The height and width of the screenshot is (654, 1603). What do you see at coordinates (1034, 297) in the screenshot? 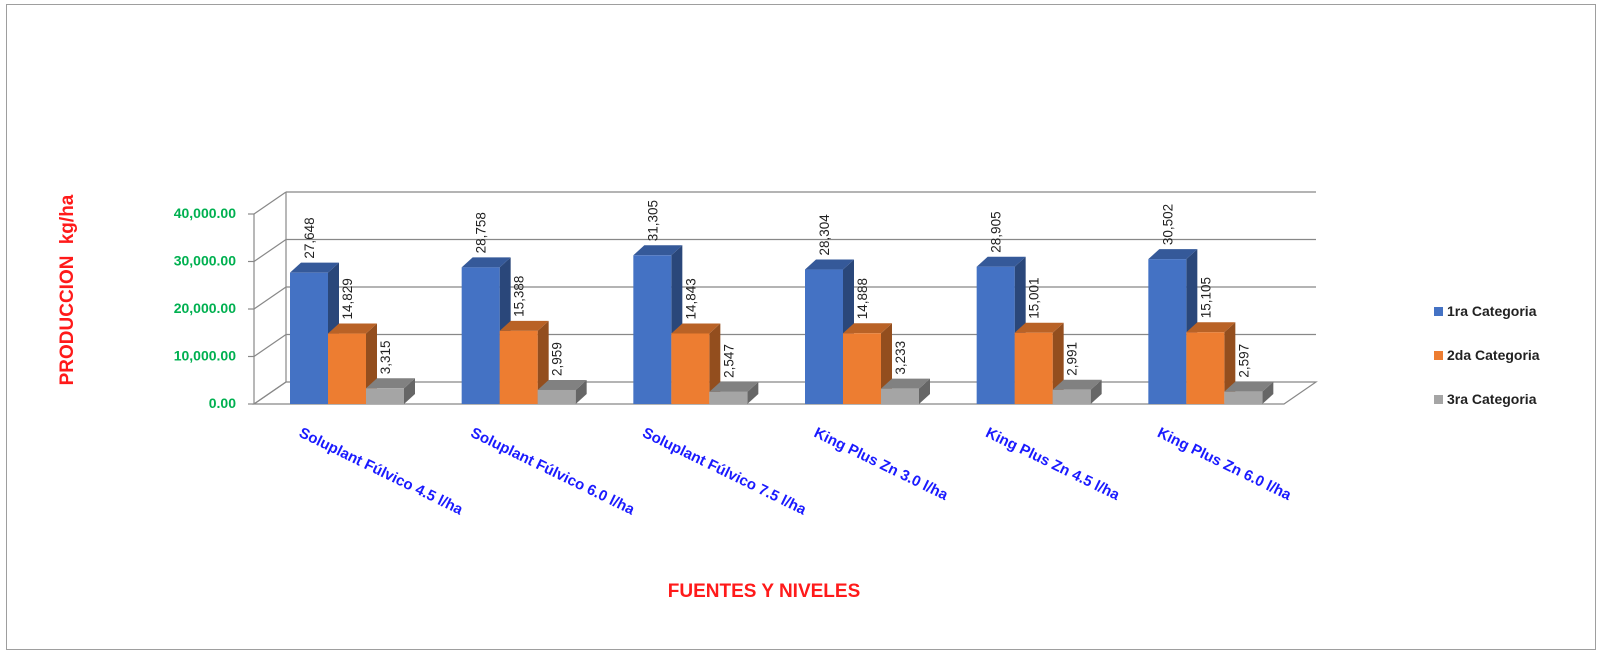
I see `data-label: 15,001` at bounding box center [1034, 297].